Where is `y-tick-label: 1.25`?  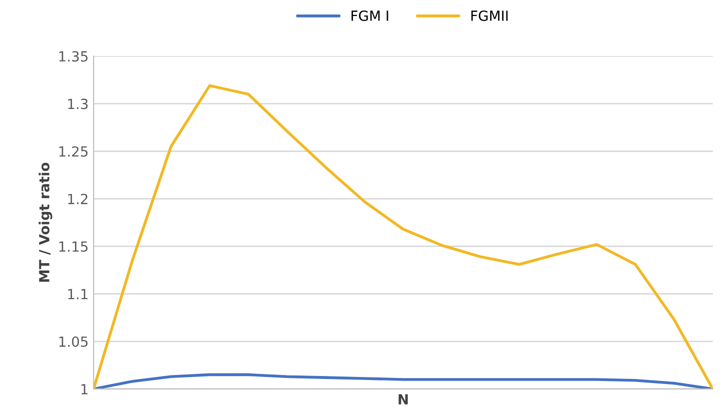 y-tick-label: 1.25 is located at coordinates (73, 151).